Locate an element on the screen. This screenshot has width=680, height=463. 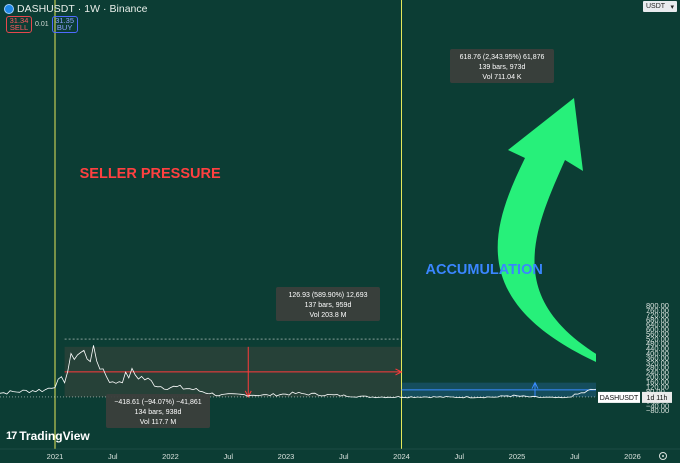
price-axis-label: 240.00 is located at coordinates (657, 372).